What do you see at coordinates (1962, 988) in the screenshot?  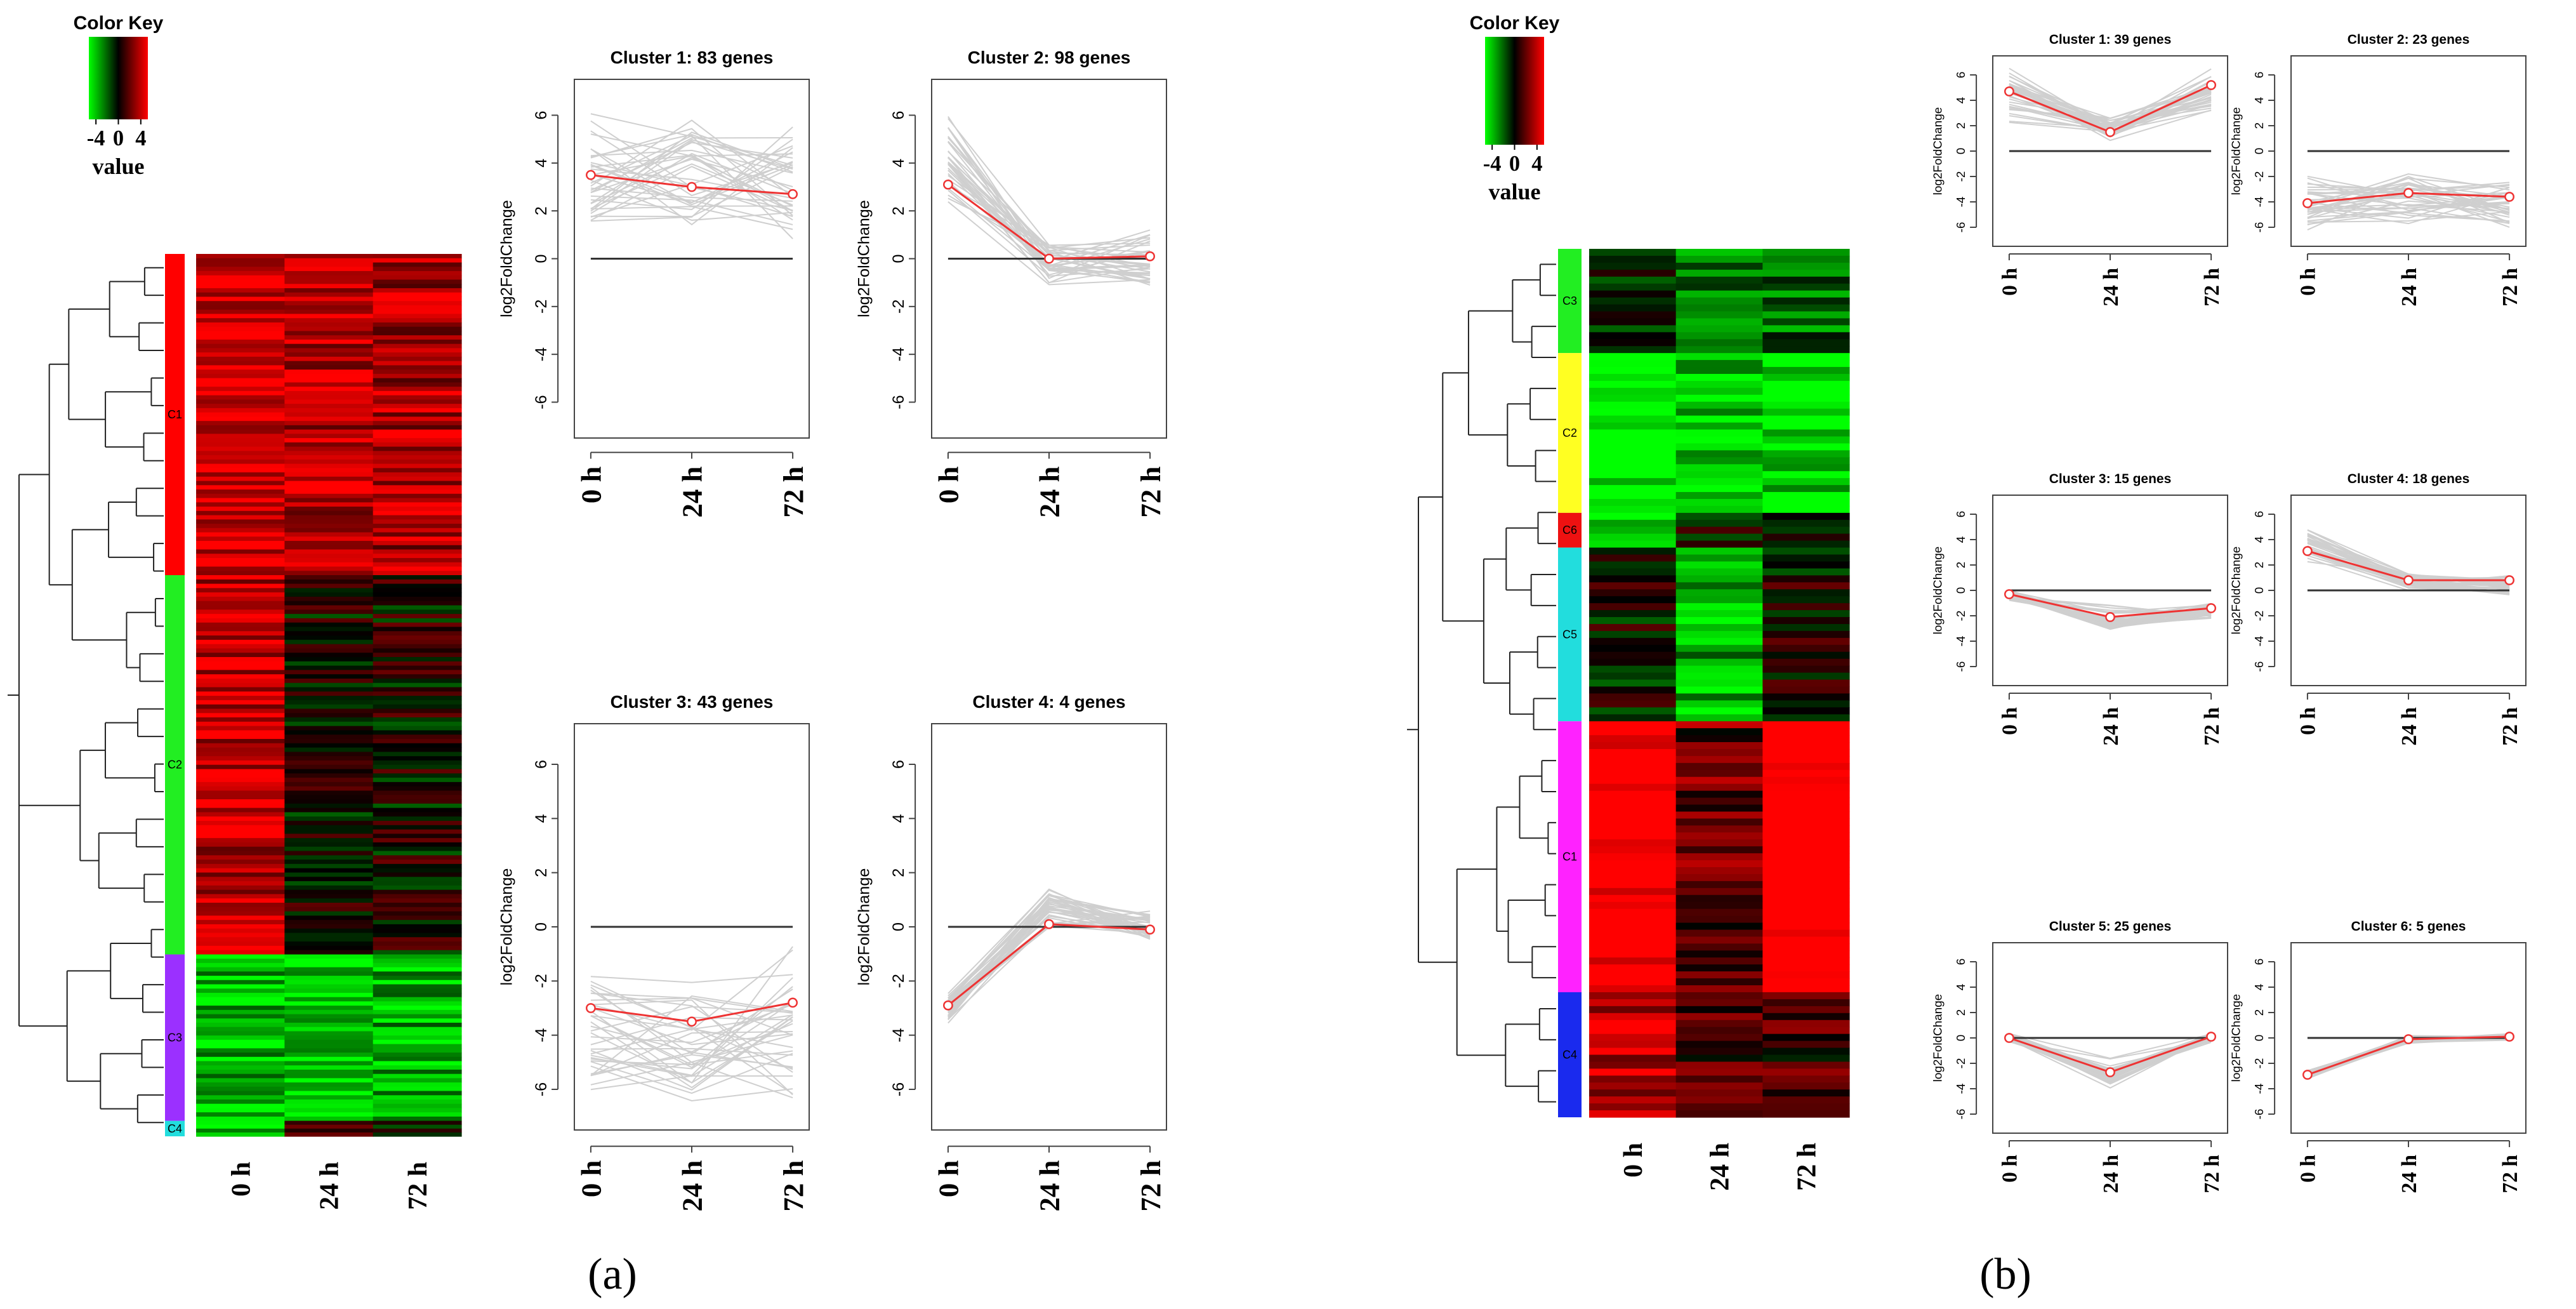 I see `y-tick-label: 4` at bounding box center [1962, 988].